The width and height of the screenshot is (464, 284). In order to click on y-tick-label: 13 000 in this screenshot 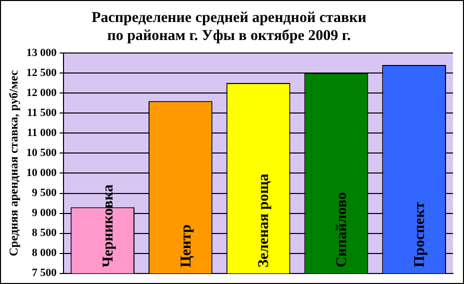, I will do `click(42, 52)`.